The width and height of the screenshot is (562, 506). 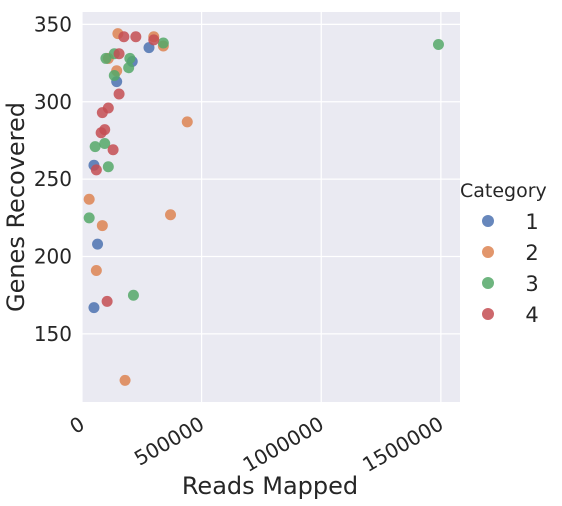 I want to click on x-tick-label: 0, so click(x=76, y=425).